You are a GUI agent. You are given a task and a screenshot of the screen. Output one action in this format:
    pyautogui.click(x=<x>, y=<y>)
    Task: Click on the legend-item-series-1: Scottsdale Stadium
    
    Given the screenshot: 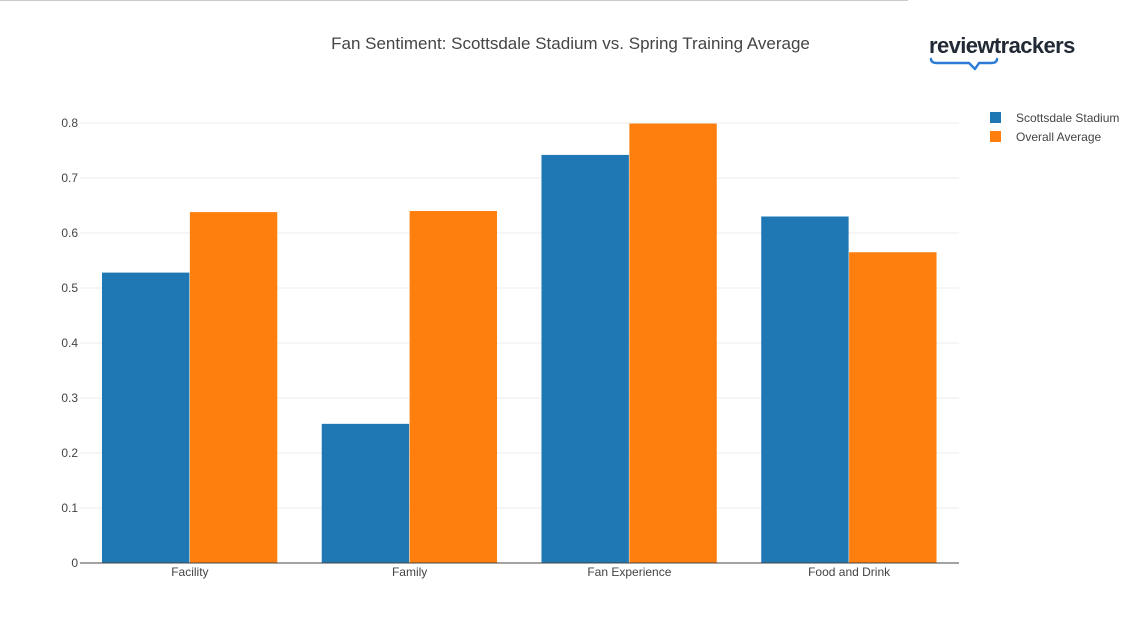 What is the action you would take?
    pyautogui.click(x=1054, y=117)
    